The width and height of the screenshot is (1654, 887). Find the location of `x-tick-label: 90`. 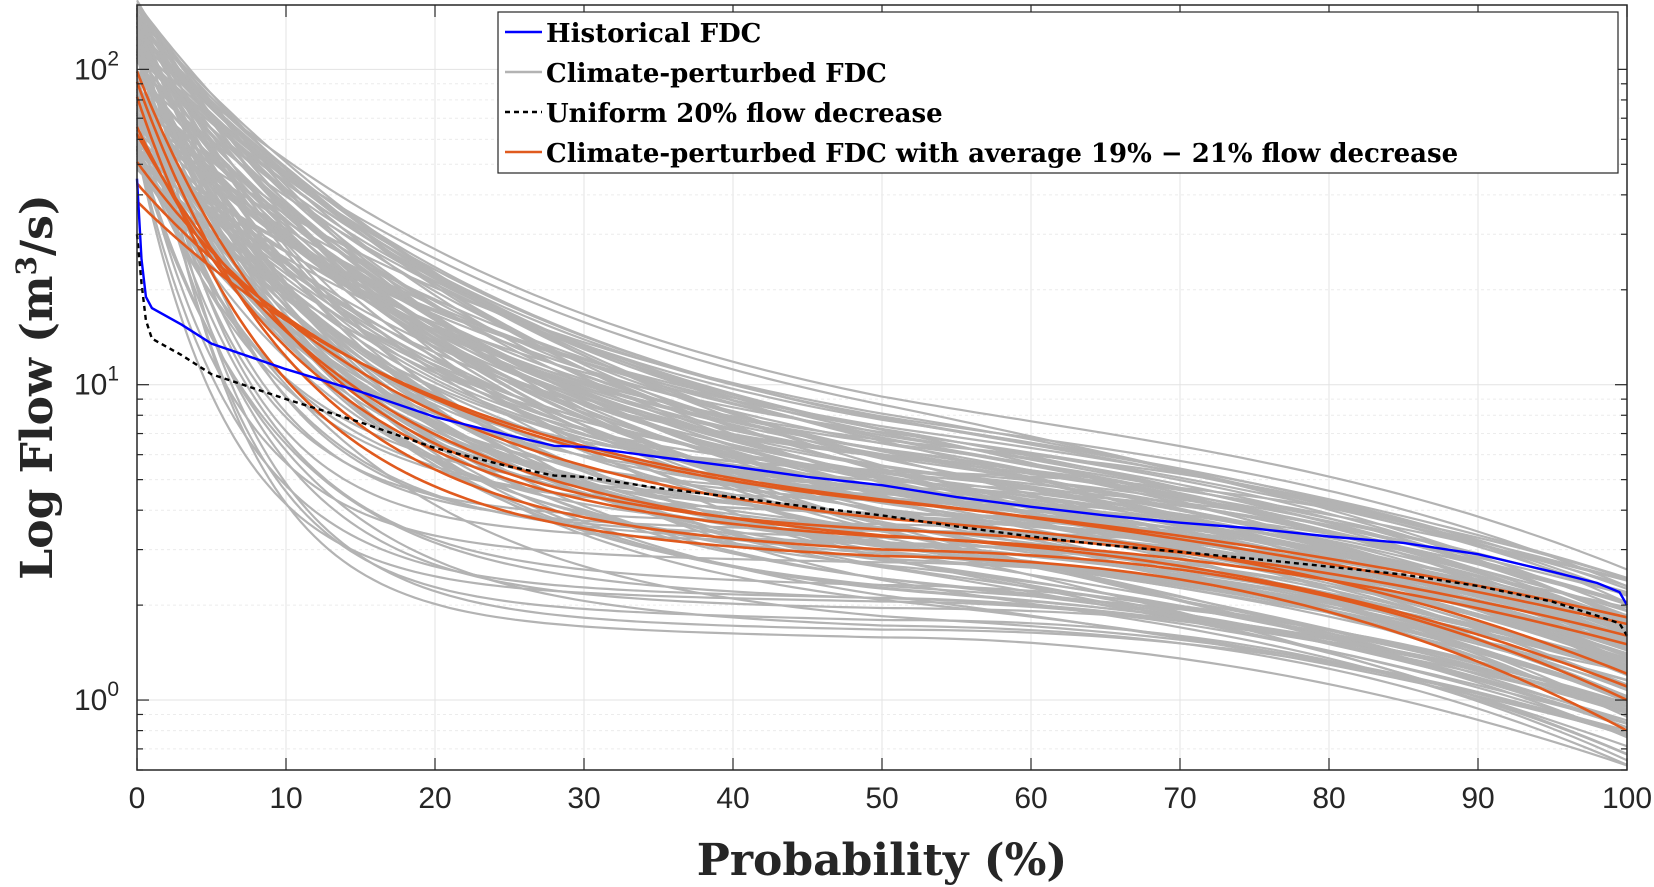

x-tick-label: 90 is located at coordinates (1477, 798).